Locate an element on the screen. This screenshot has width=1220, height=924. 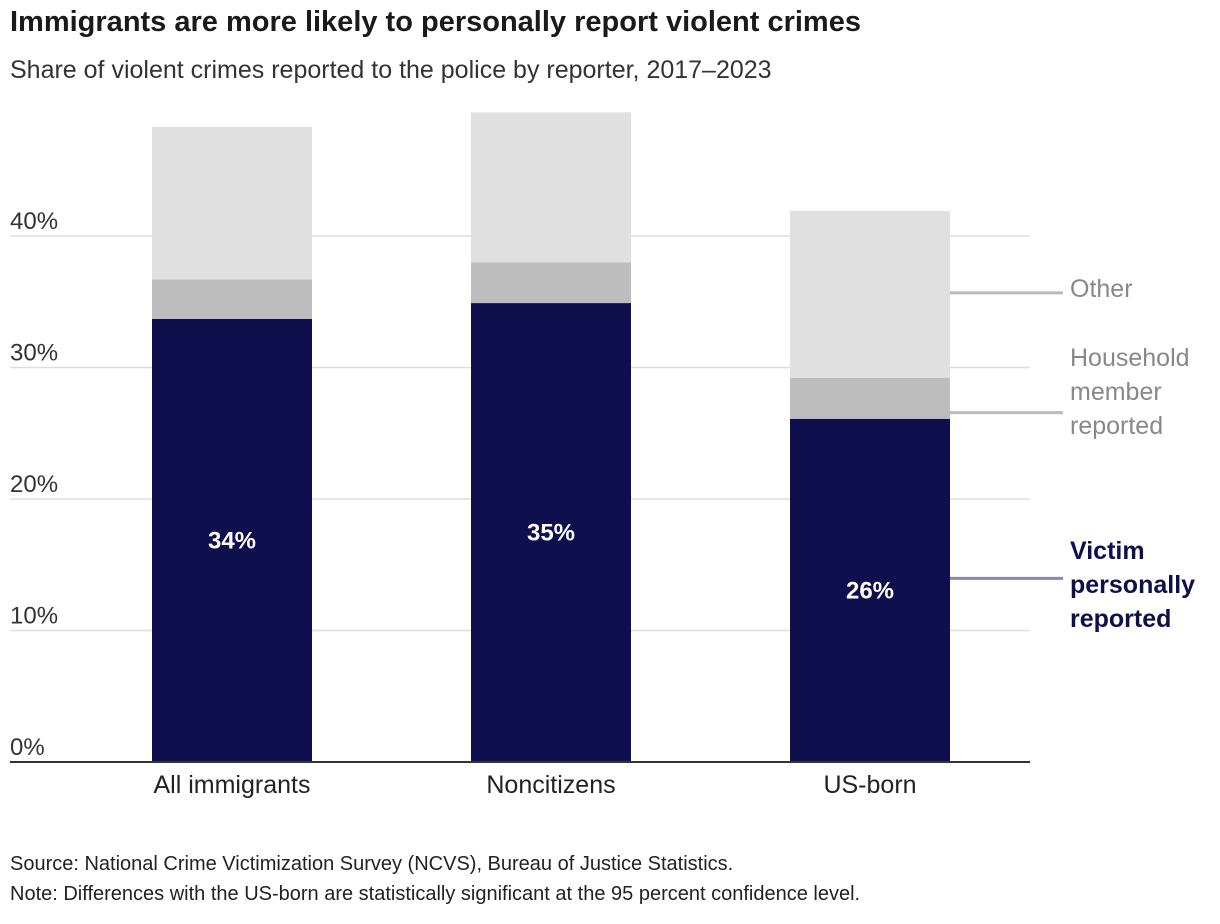
x-category-label: Noncitizens is located at coordinates (550, 785).